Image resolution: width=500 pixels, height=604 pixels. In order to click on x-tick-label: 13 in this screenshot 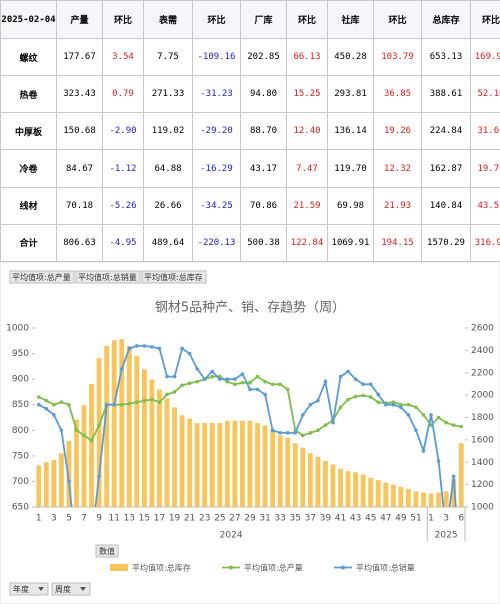, I will do `click(129, 519)`.